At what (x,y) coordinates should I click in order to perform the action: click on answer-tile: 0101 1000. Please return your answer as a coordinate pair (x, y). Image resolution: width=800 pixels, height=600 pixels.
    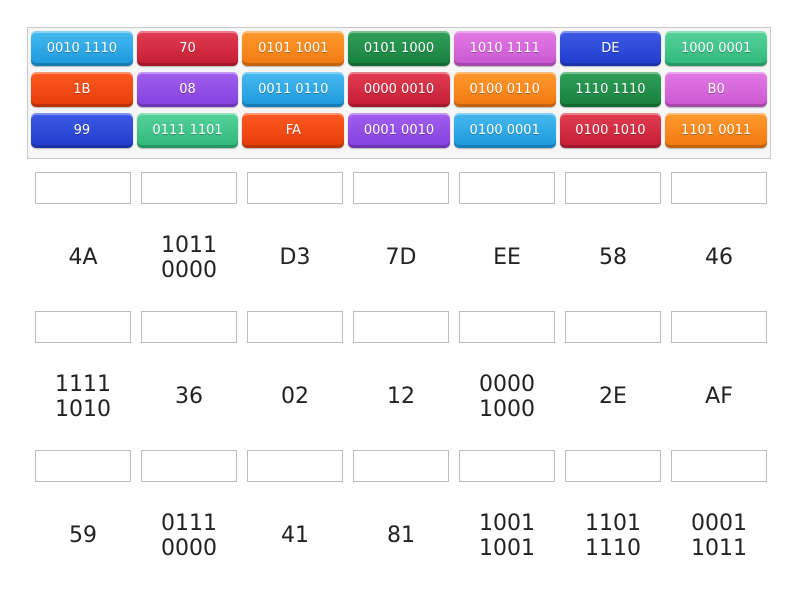
    Looking at the image, I should click on (399, 48).